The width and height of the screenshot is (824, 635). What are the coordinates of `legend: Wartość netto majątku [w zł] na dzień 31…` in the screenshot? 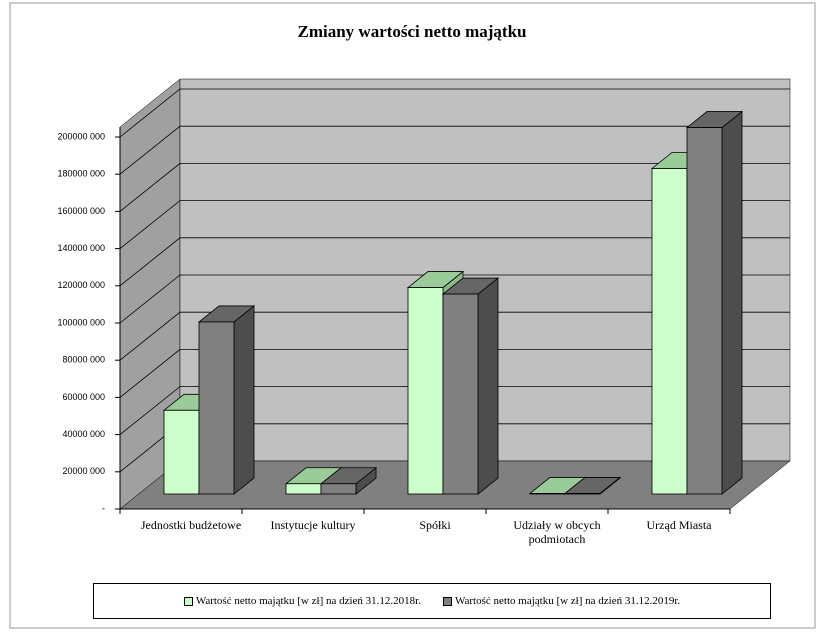 It's located at (432, 601).